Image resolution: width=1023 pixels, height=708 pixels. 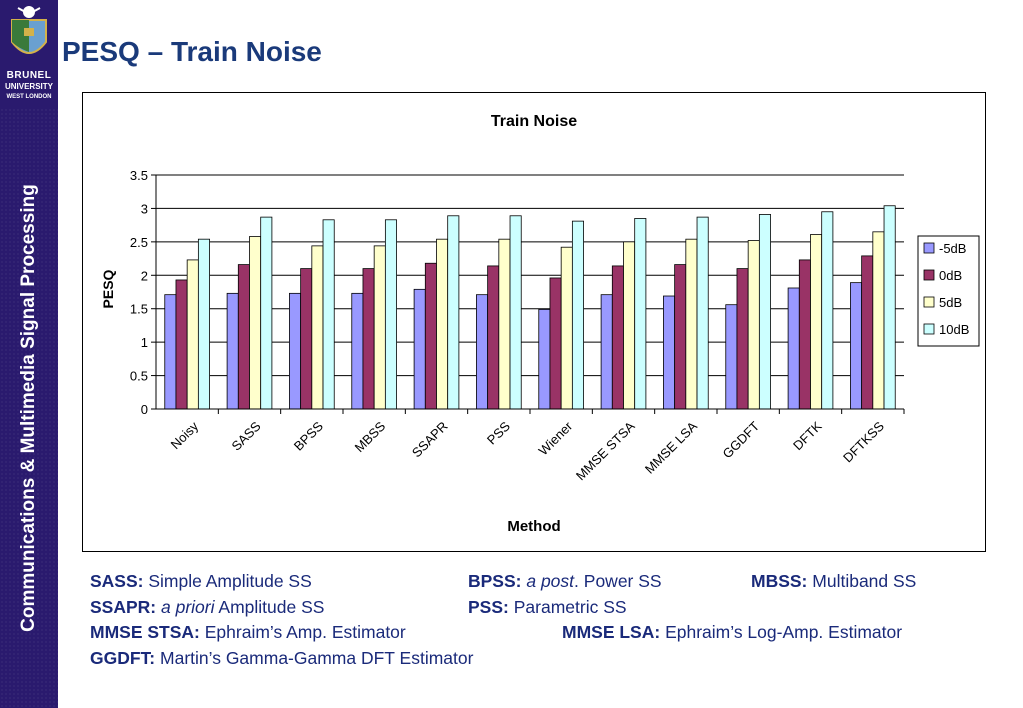 I want to click on note-ssapr-abbr: SSAPR:, so click(x=123, y=606).